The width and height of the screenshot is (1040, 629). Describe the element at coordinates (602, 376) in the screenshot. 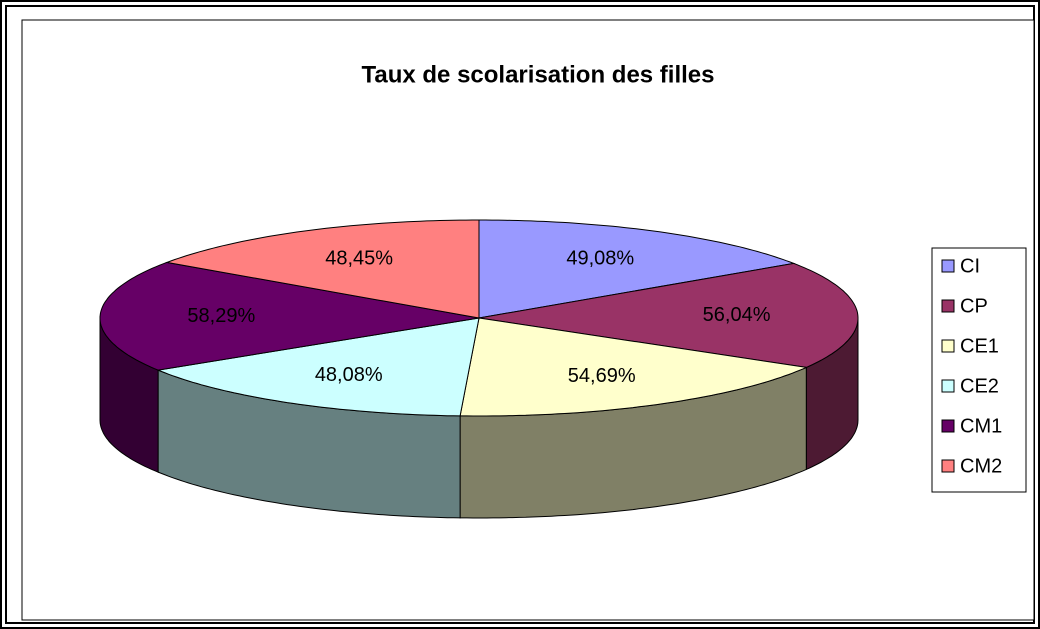

I see `data-label: 54,69%` at that location.